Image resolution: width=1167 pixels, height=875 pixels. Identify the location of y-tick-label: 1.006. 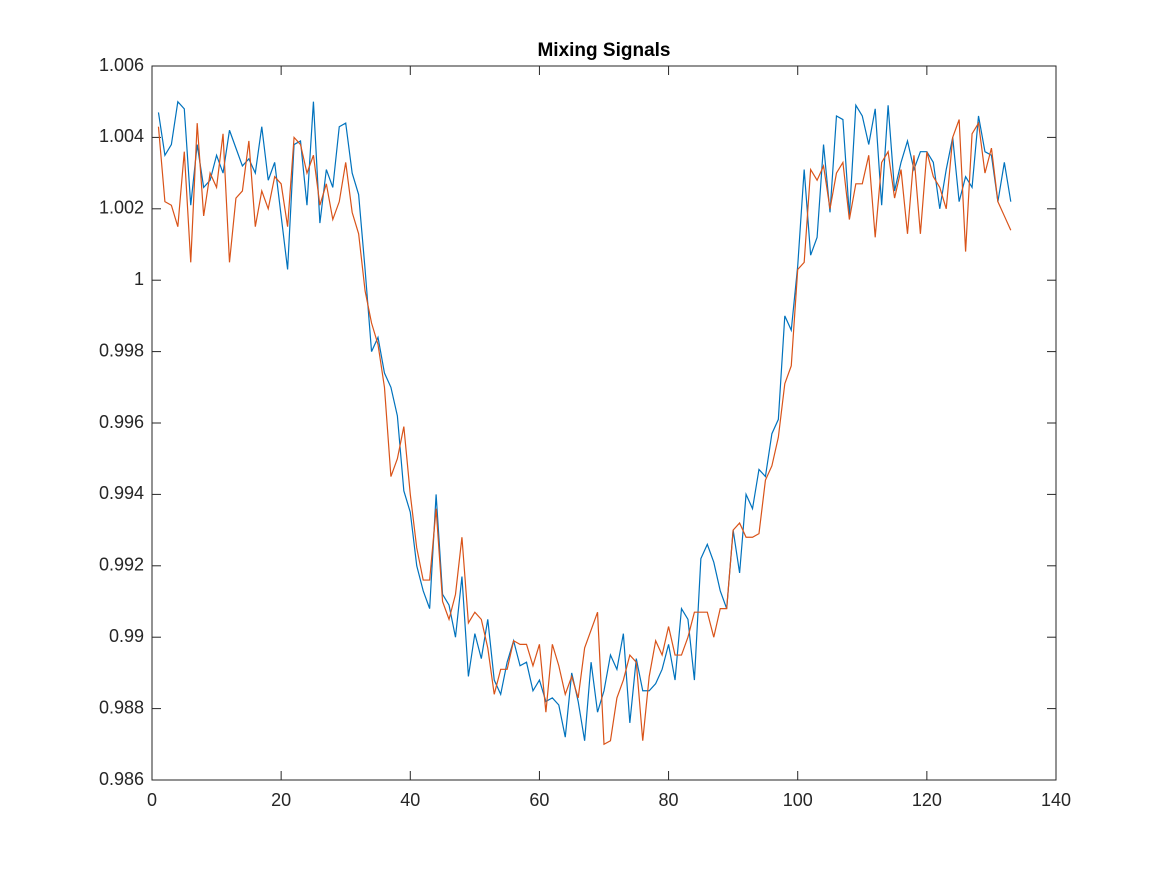
(121, 65).